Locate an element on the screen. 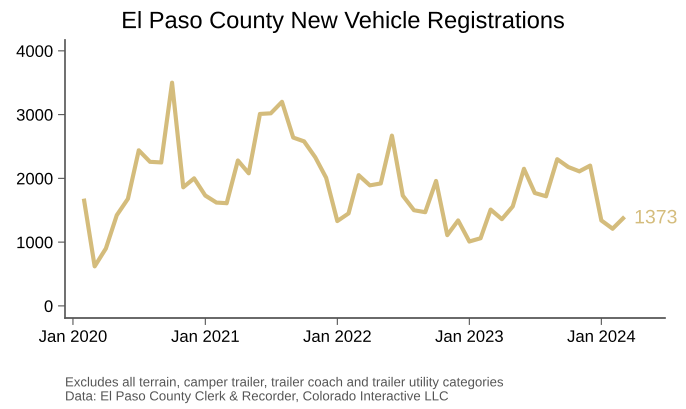 The height and width of the screenshot is (409, 686). y-tick-label: 1000 is located at coordinates (35, 242).